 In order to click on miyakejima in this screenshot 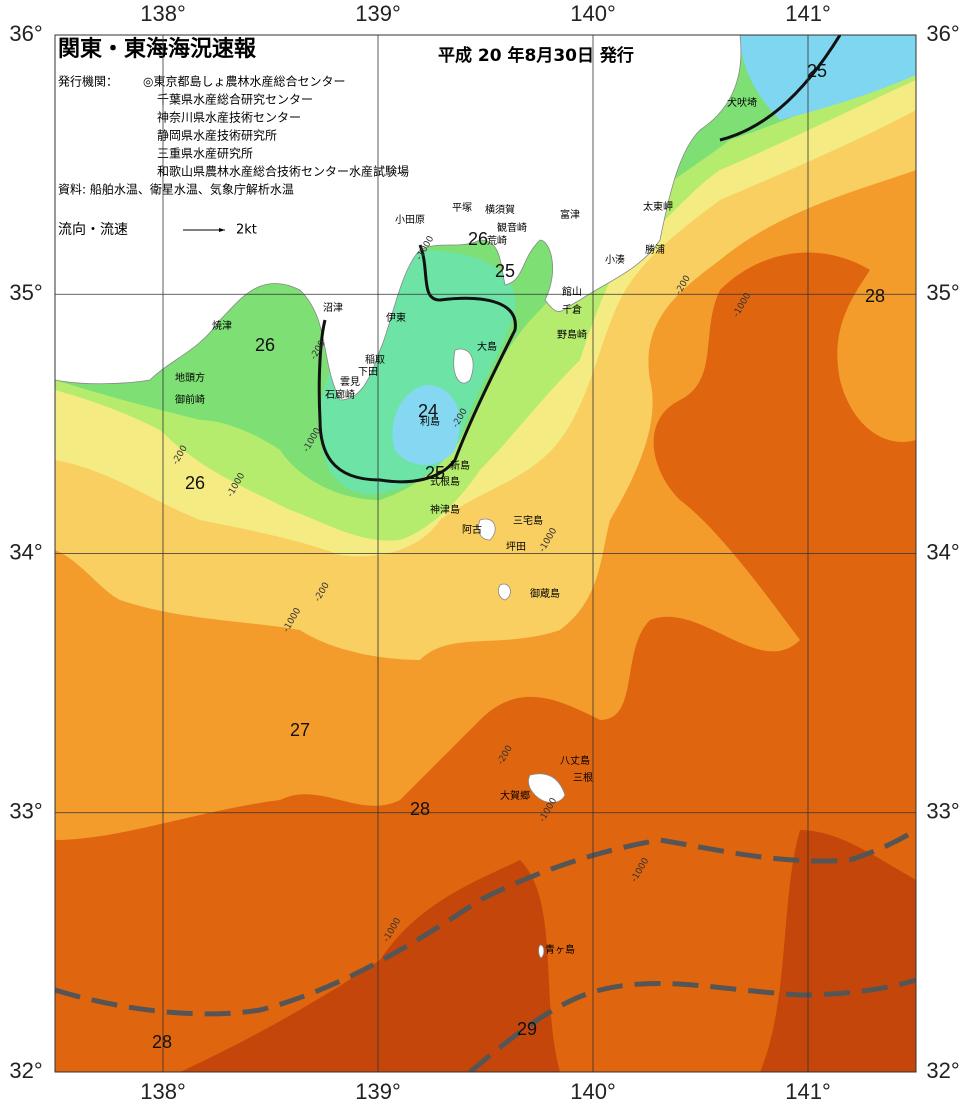, I will do `click(487, 529)`.